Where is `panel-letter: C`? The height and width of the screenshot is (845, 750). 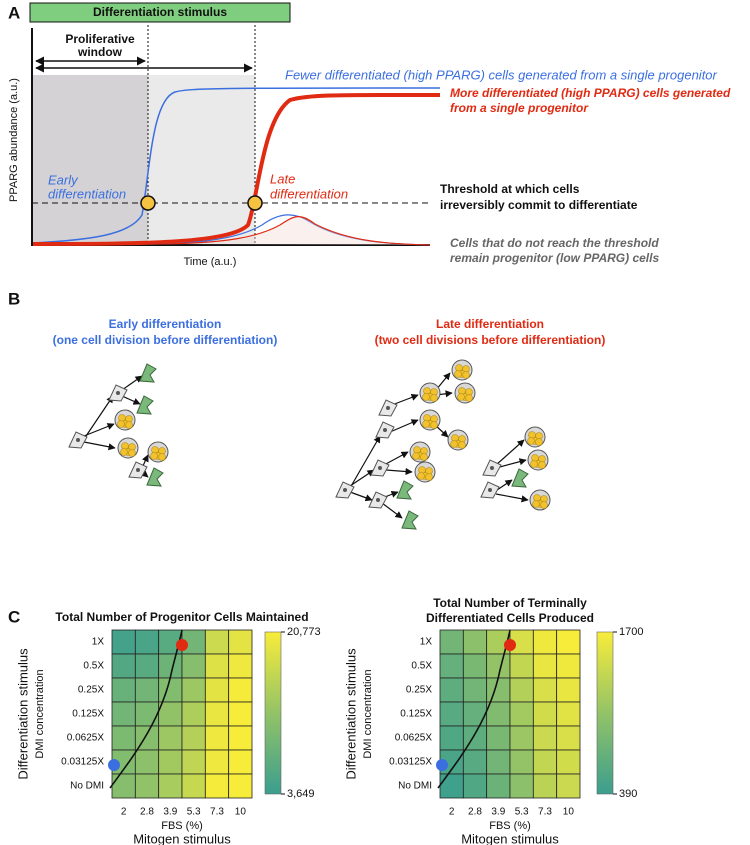
panel-letter: C is located at coordinates (14, 616).